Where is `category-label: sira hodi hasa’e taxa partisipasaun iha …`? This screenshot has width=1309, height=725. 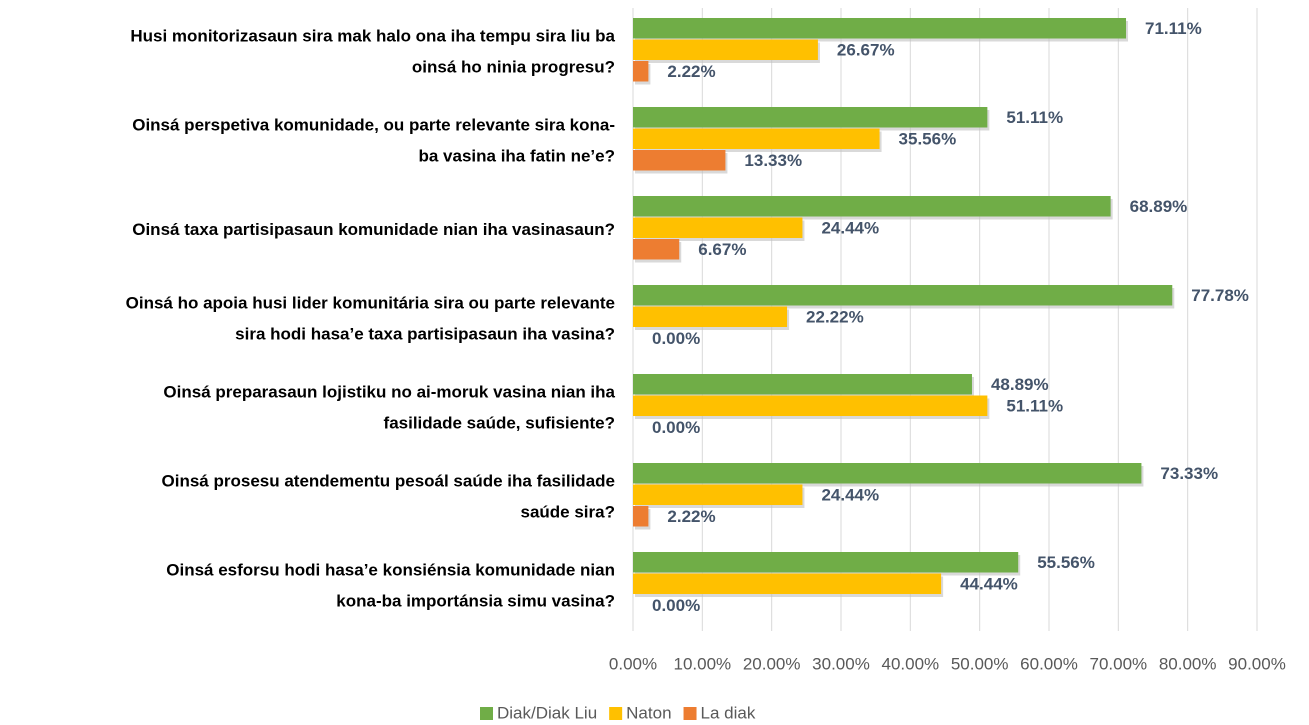
category-label: sira hodi hasa’e taxa partisipasaun iha … is located at coordinates (425, 333).